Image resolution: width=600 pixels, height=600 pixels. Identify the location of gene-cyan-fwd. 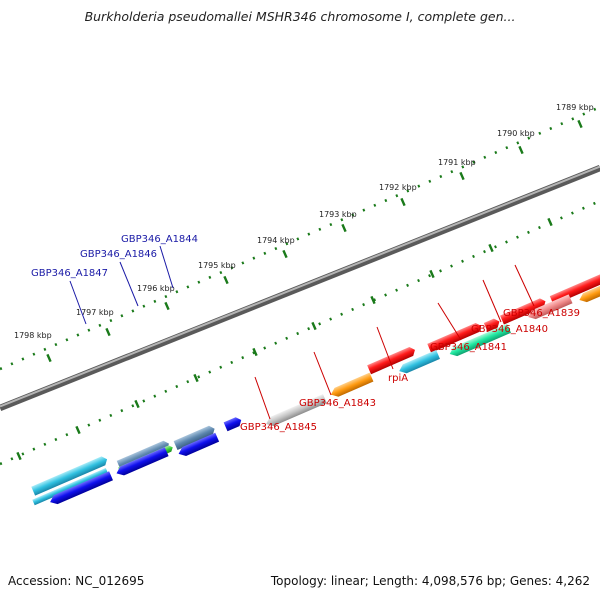
(70, 475).